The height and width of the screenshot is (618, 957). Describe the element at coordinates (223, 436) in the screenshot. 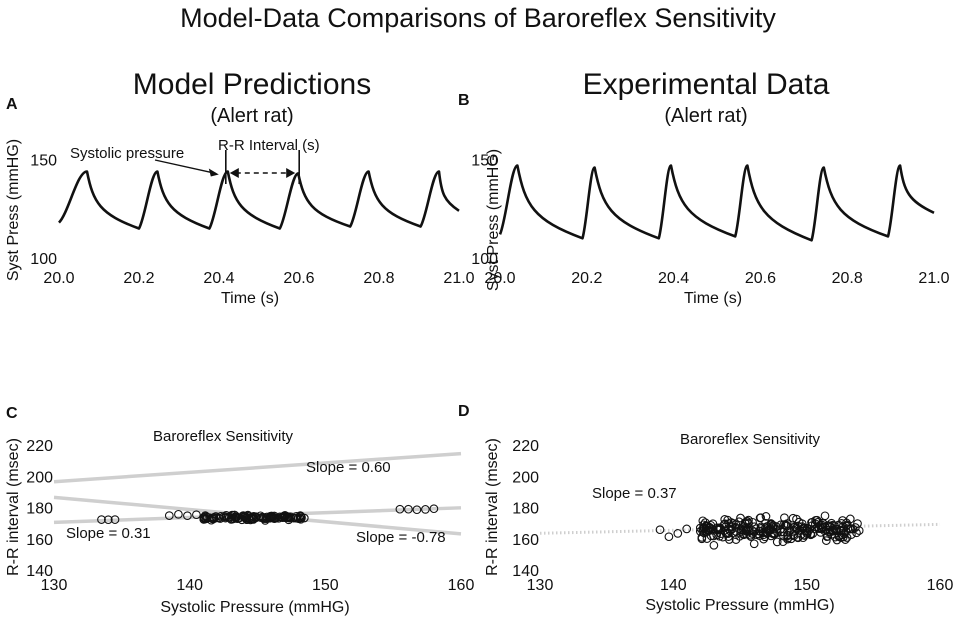

I see `chart-title: Baroreflex Sensitivity` at that location.